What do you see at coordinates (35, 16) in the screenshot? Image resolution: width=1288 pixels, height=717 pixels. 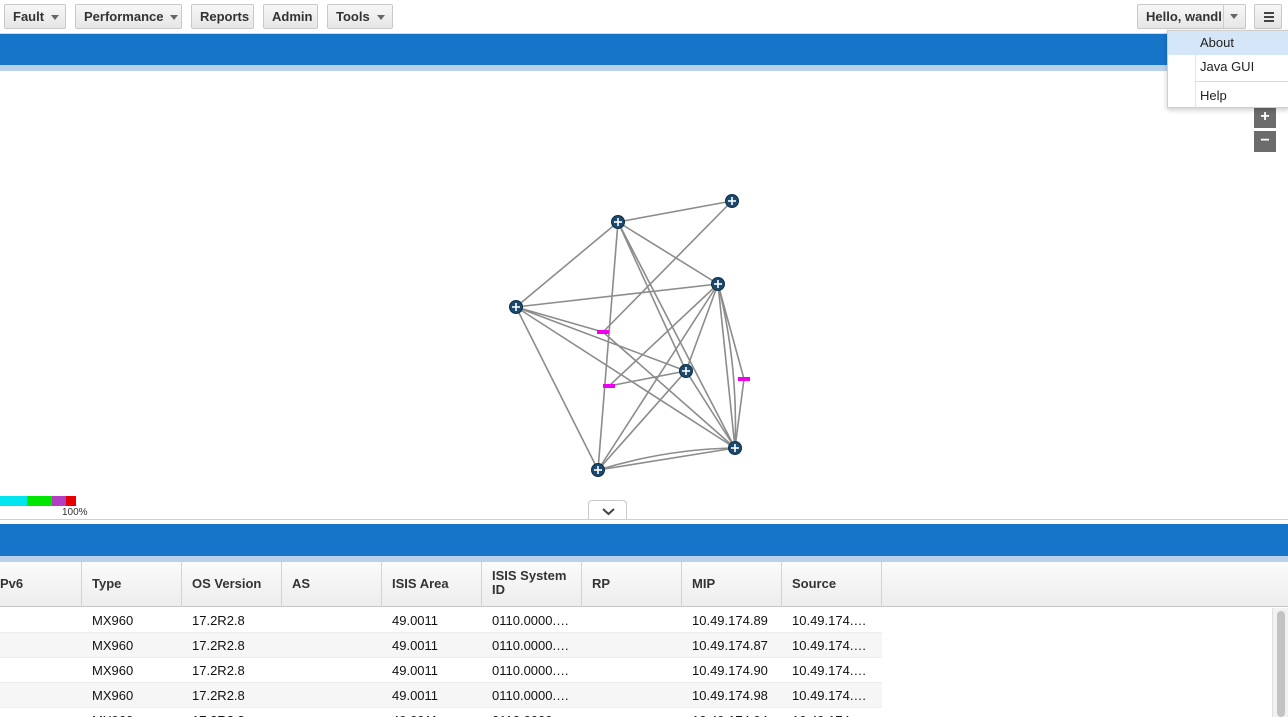 I see `fault-menu-button: Fault` at bounding box center [35, 16].